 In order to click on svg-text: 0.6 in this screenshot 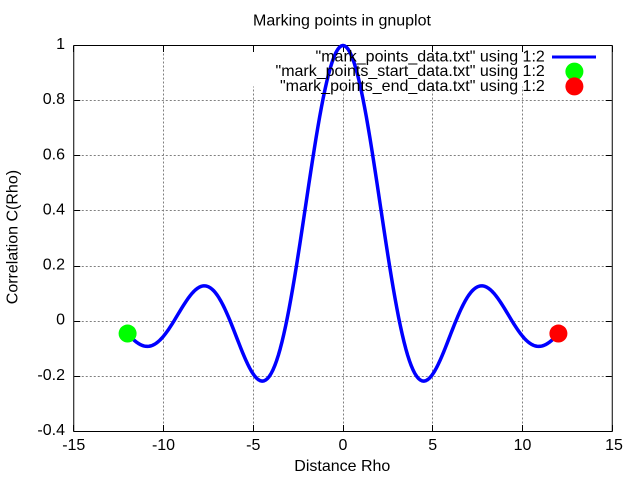, I will do `click(54, 154)`.